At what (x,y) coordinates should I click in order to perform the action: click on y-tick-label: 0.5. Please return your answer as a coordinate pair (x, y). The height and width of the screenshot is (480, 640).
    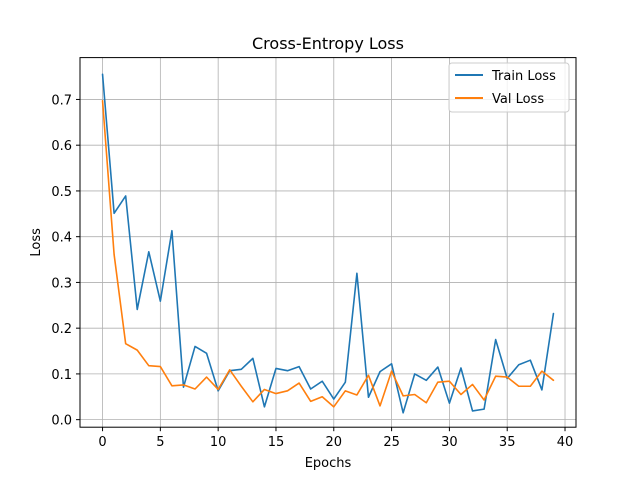
    Looking at the image, I should click on (61, 192).